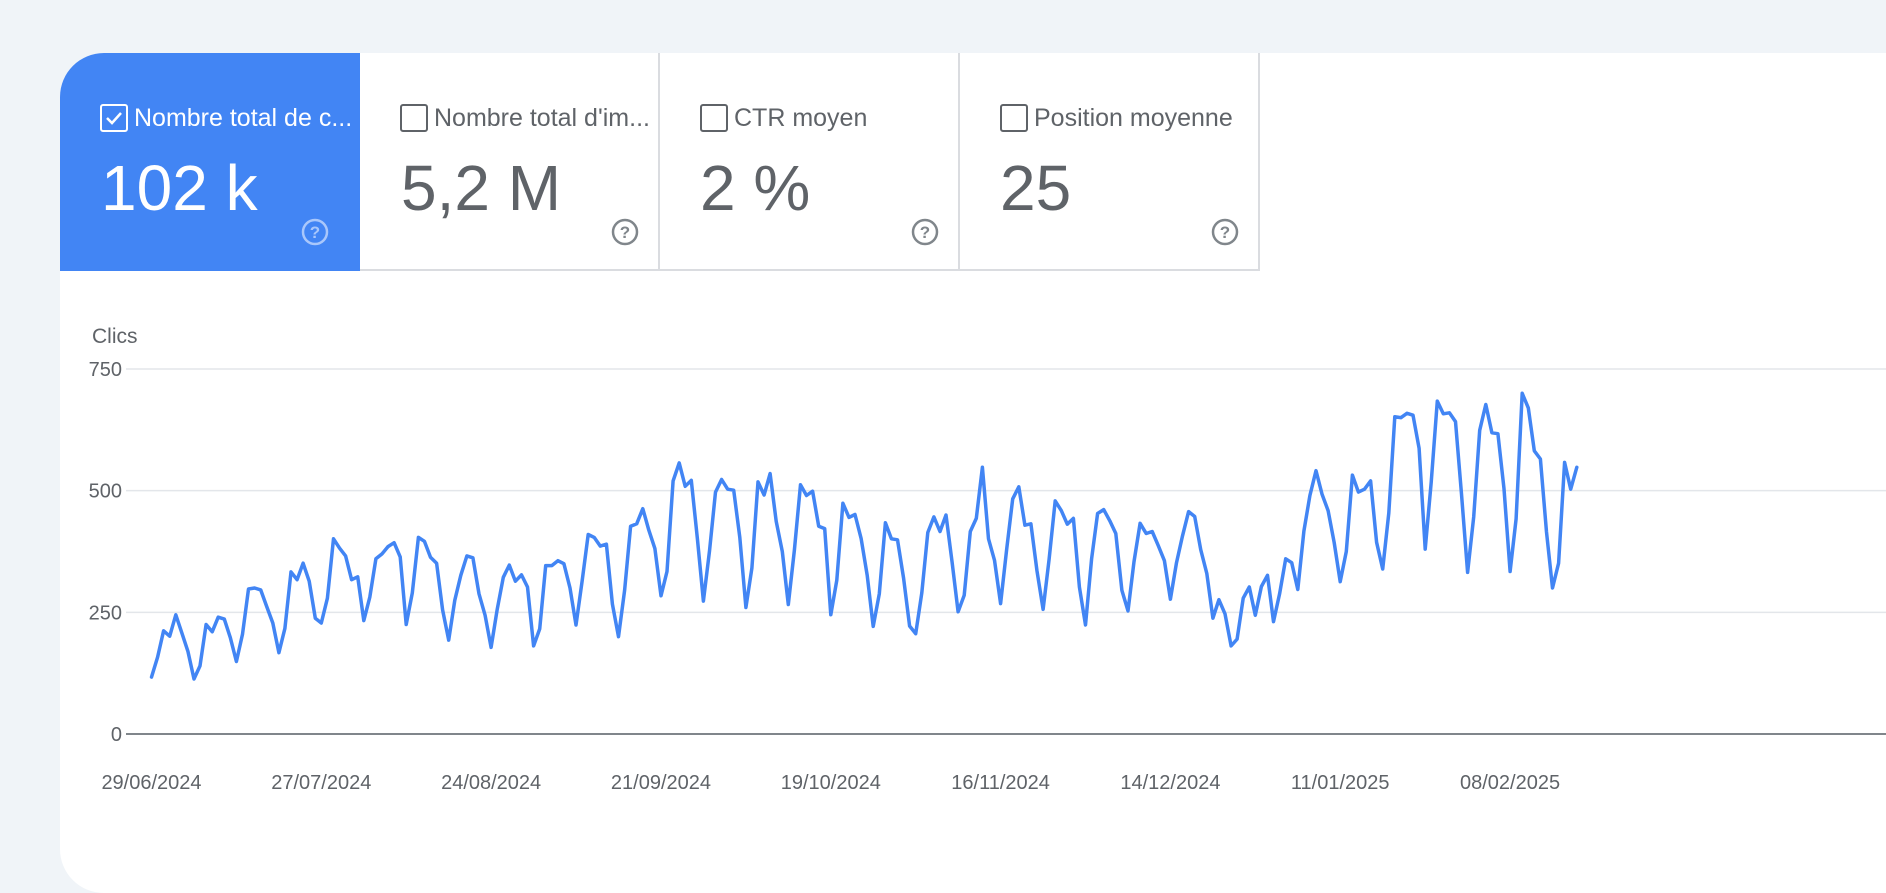 Image resolution: width=1886 pixels, height=893 pixels. Describe the element at coordinates (1110, 162) in the screenshot. I see `metric-card-position: Position moyenne 25 ?` at that location.